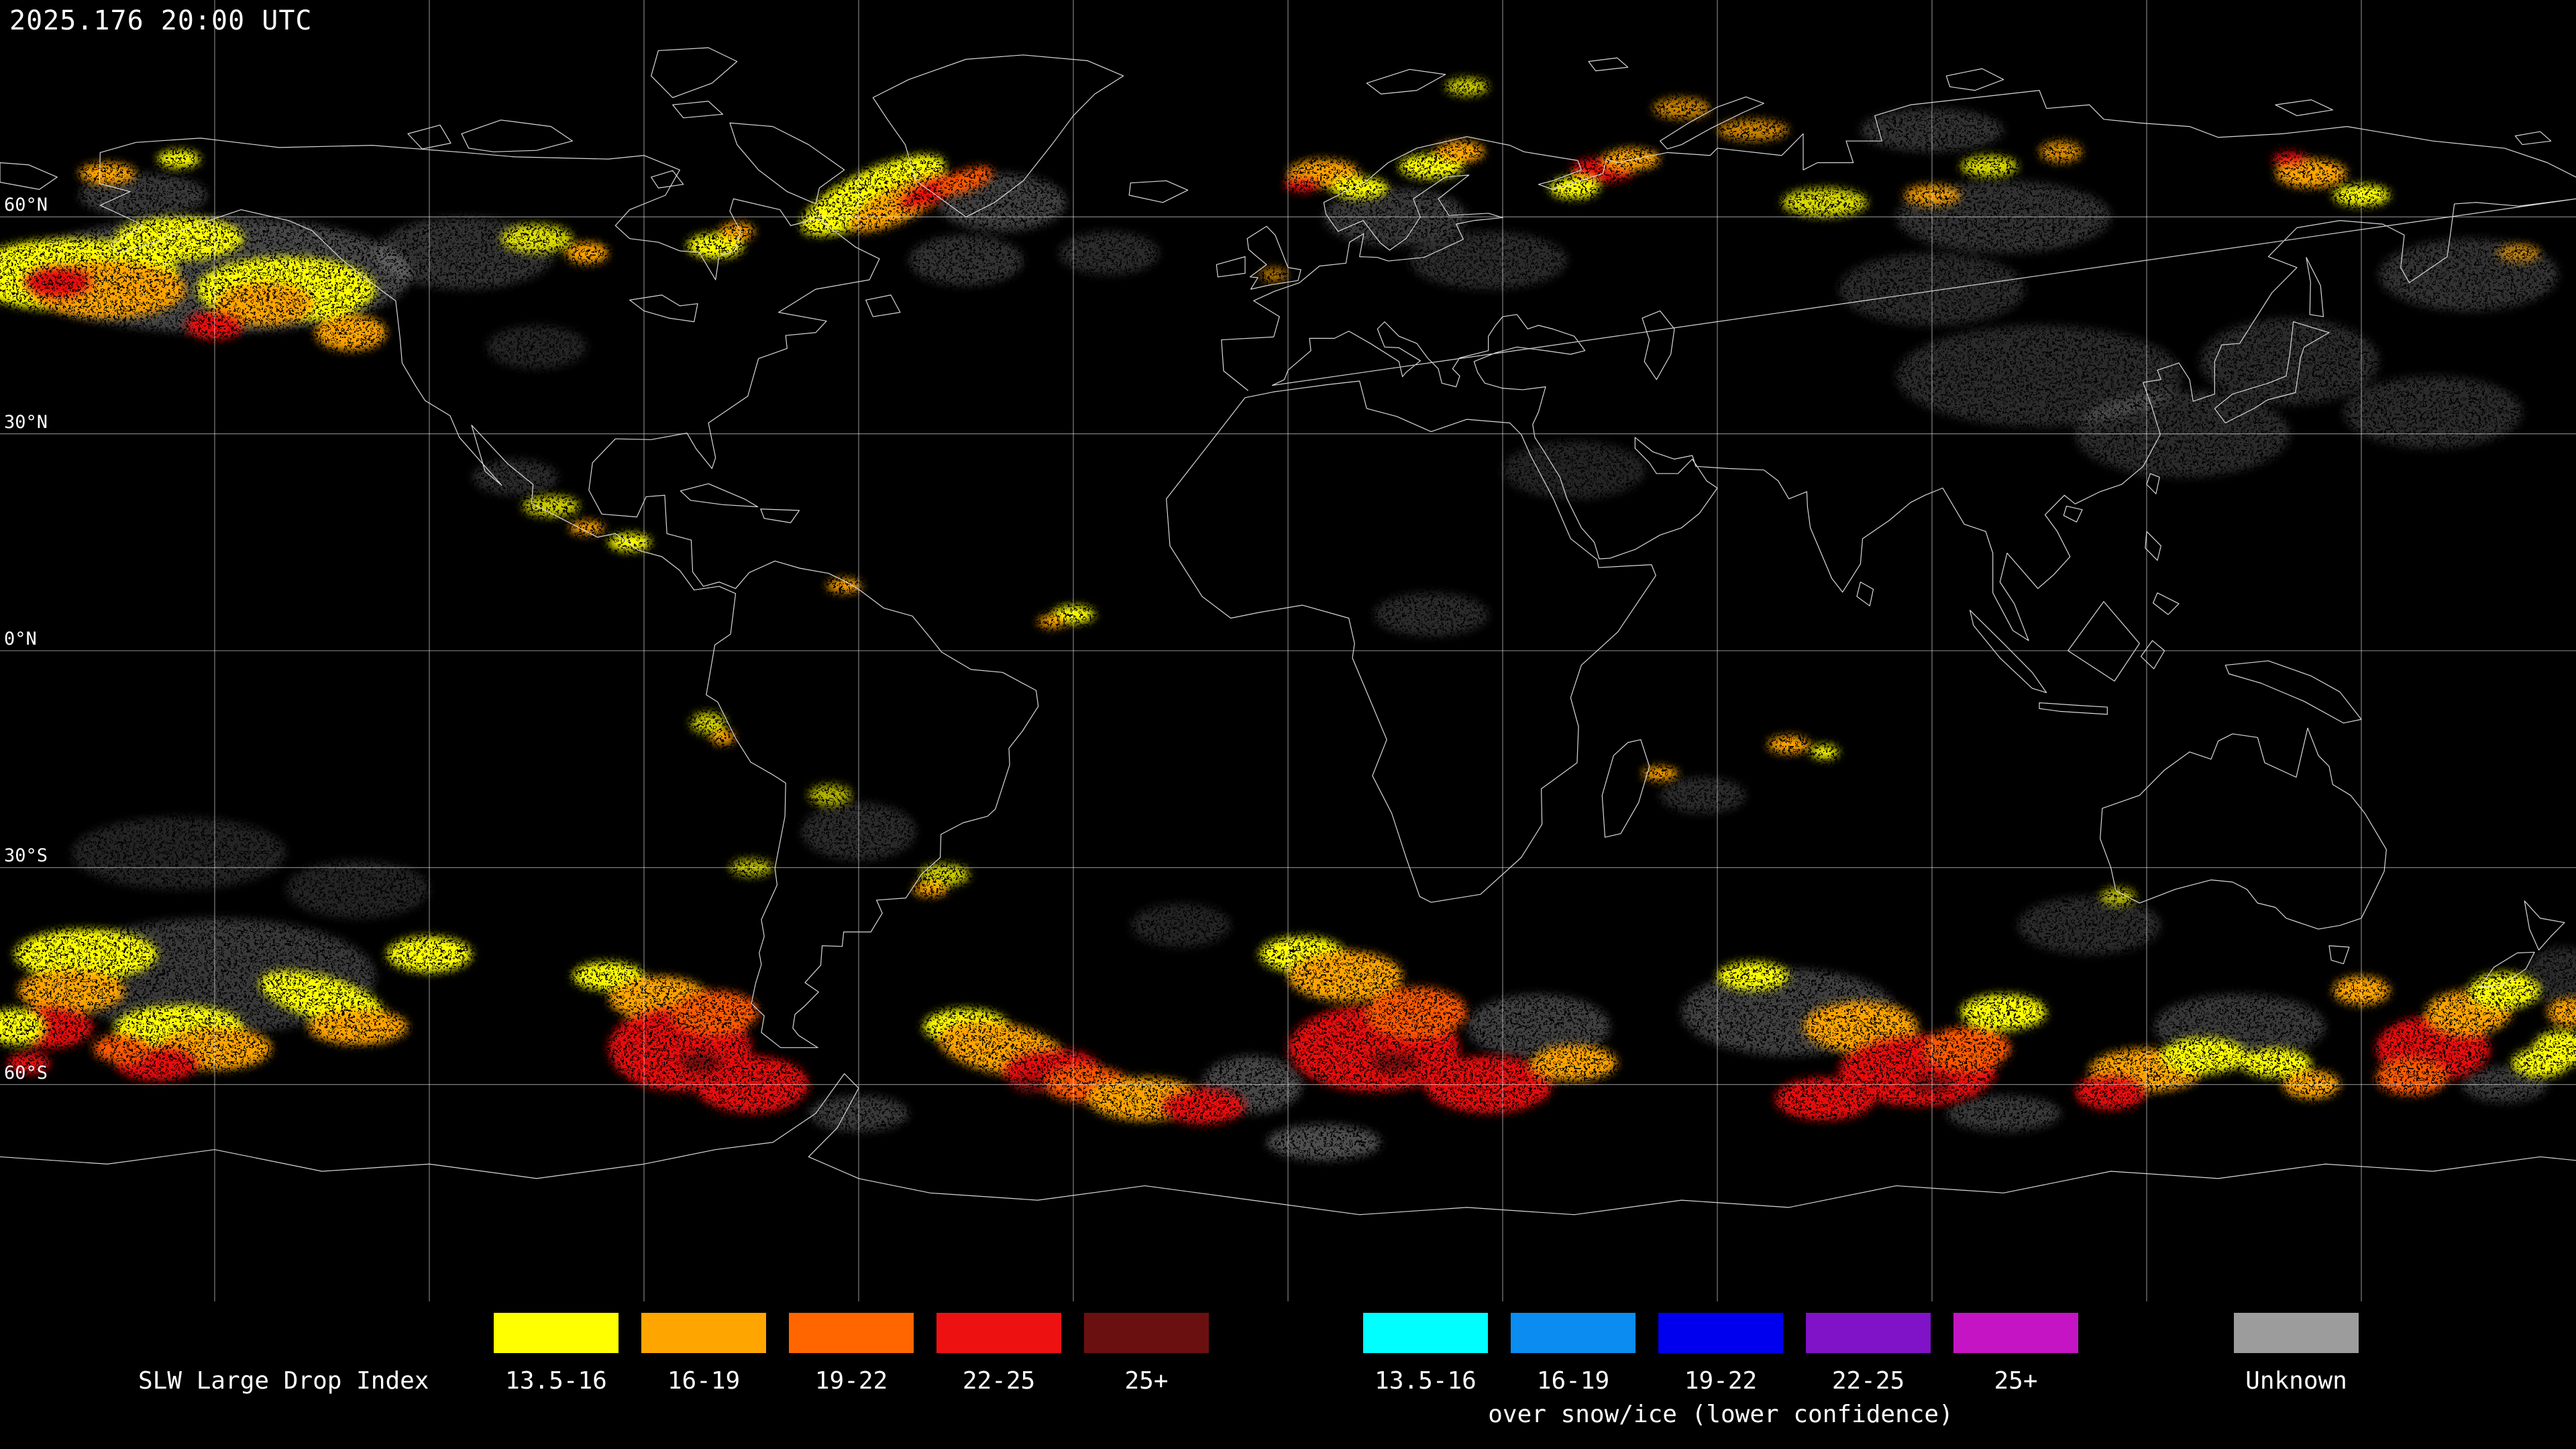 Image resolution: width=2576 pixels, height=1449 pixels. Describe the element at coordinates (851, 1381) in the screenshot. I see `legend-standard-label: 19-22` at that location.